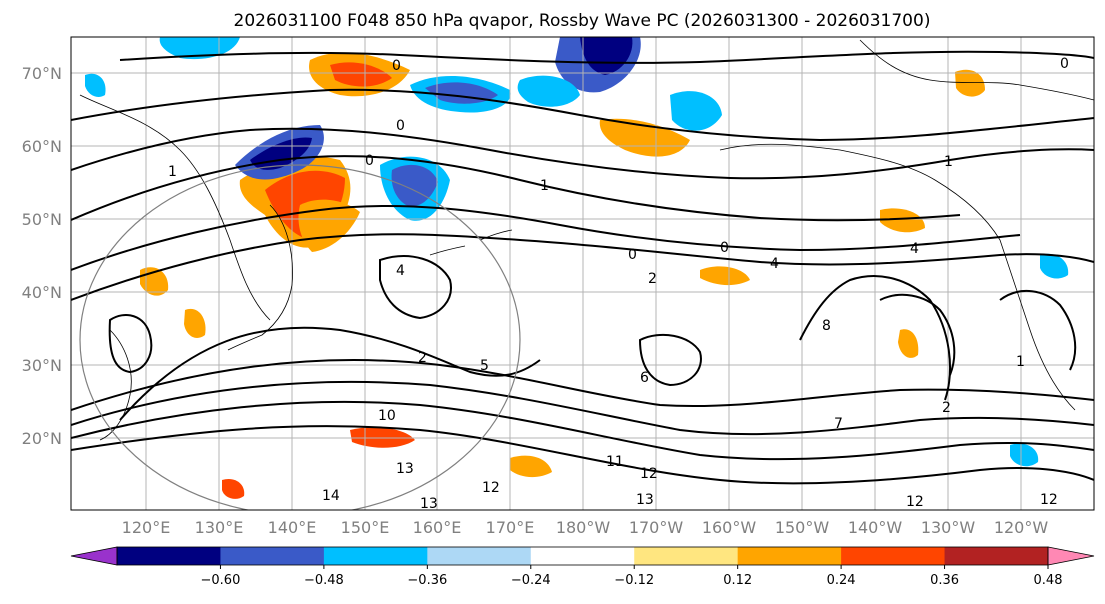  Describe the element at coordinates (219, 527) in the screenshot. I see `lon-label: 130°E` at that location.